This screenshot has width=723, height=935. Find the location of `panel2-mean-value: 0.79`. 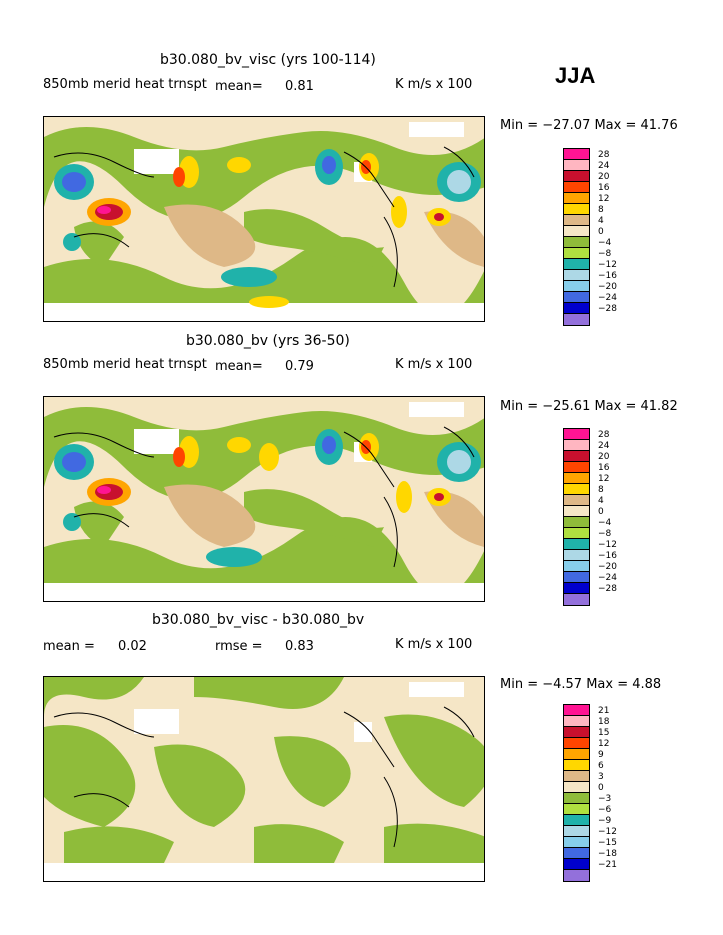

panel2-mean-value: 0.79 is located at coordinates (299, 366).